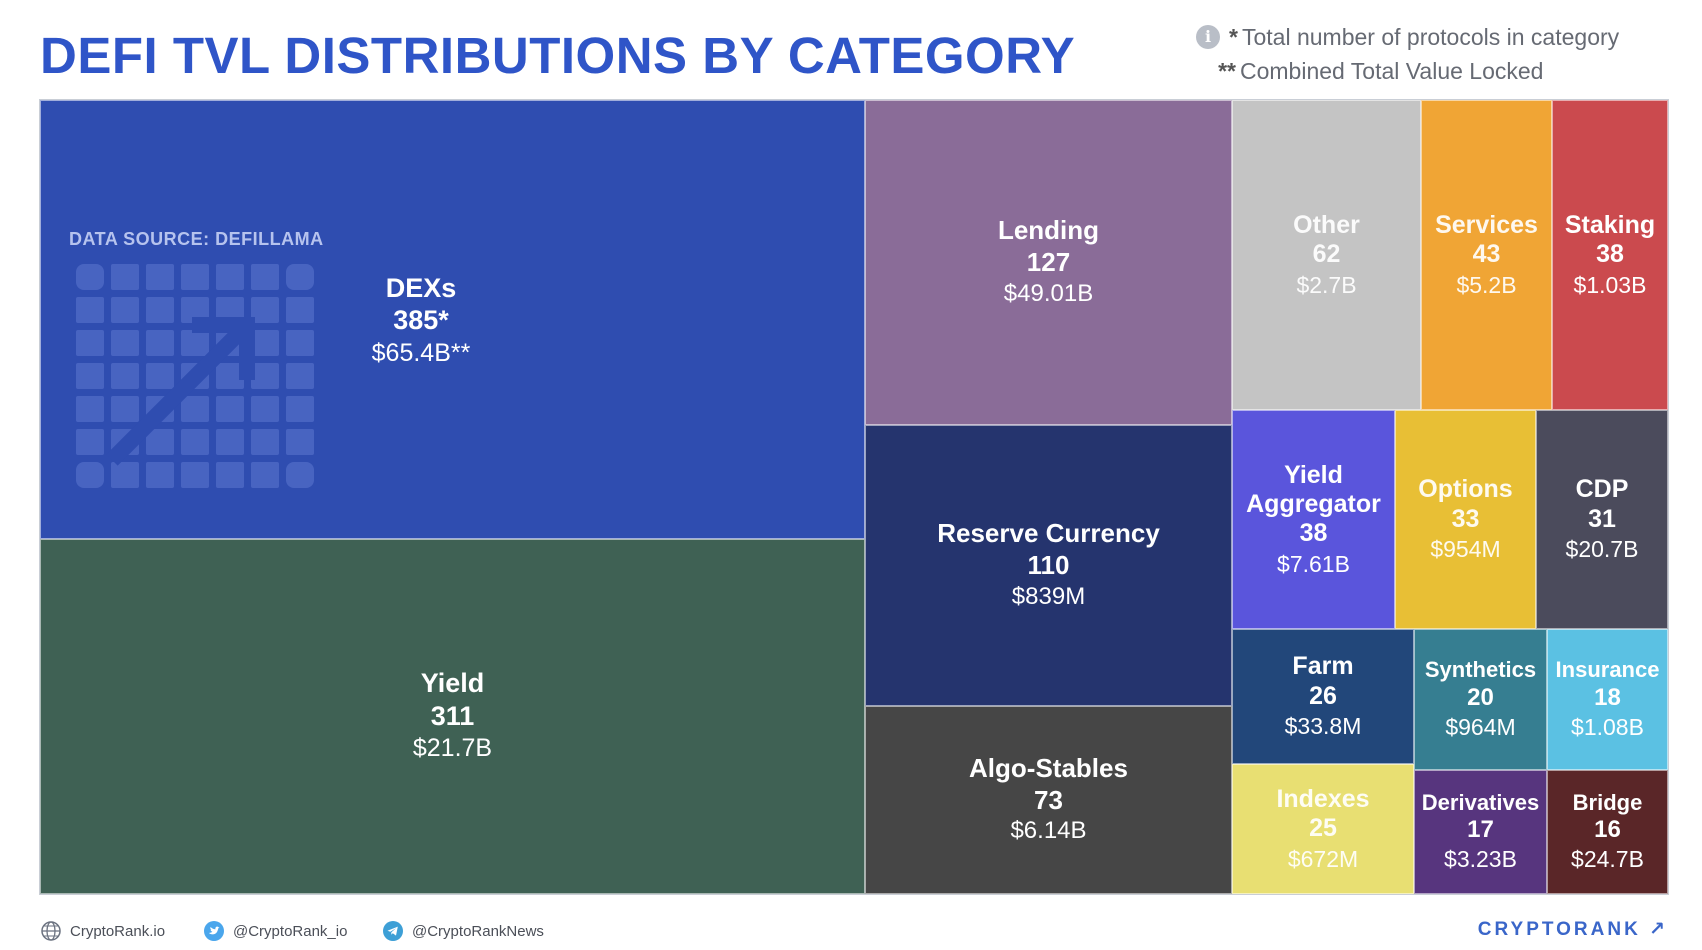 This screenshot has width=1702, height=950. I want to click on tile-name: Bridge, so click(1607, 802).